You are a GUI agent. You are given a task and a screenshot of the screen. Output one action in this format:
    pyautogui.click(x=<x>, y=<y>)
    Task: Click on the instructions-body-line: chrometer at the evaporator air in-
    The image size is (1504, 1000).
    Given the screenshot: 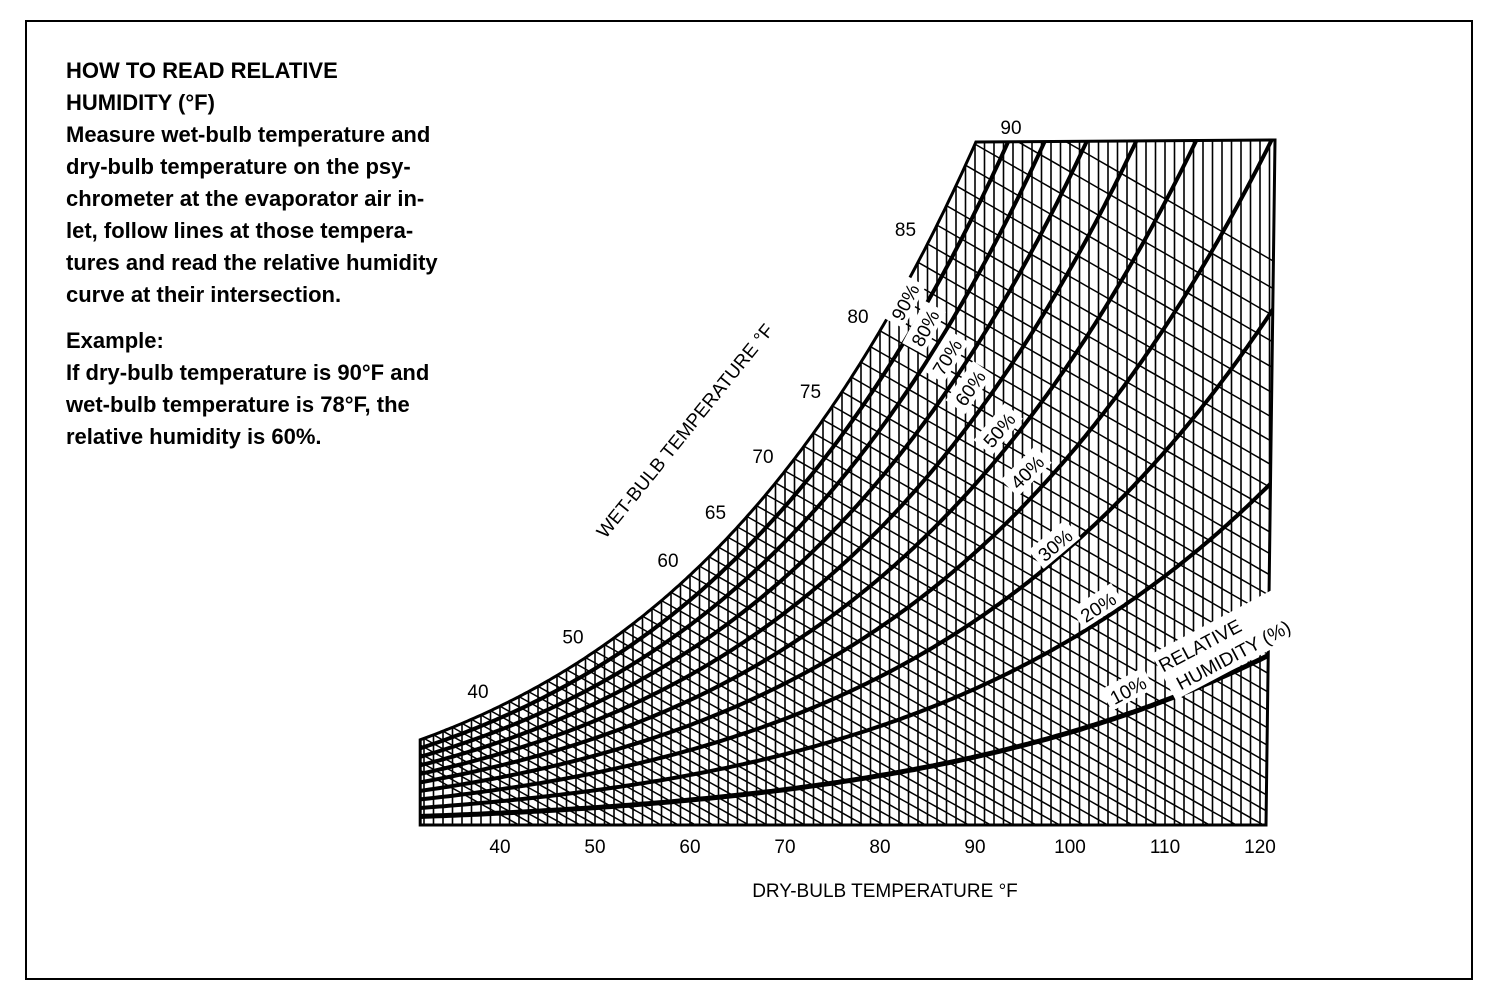 What is the action you would take?
    pyautogui.click(x=245, y=198)
    